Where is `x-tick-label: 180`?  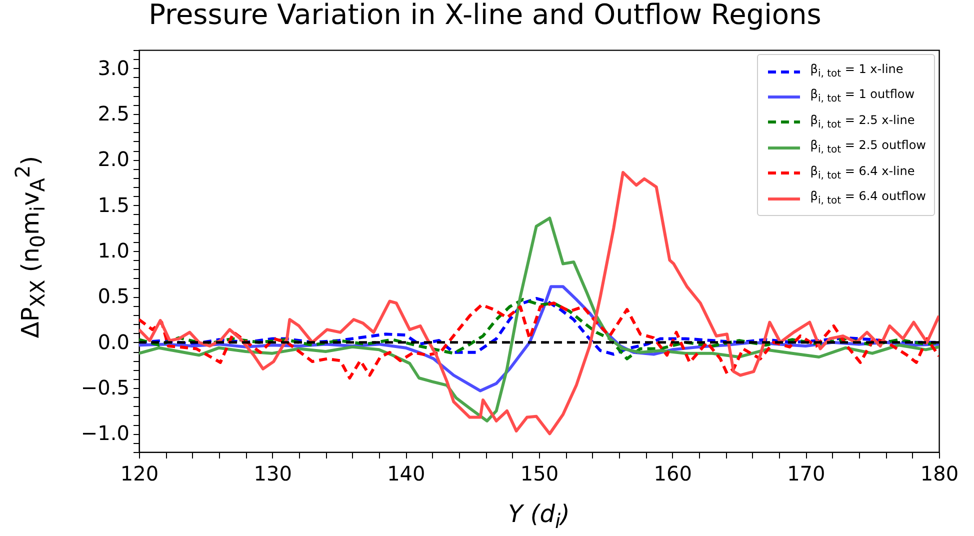
x-tick-label: 180 is located at coordinates (939, 474).